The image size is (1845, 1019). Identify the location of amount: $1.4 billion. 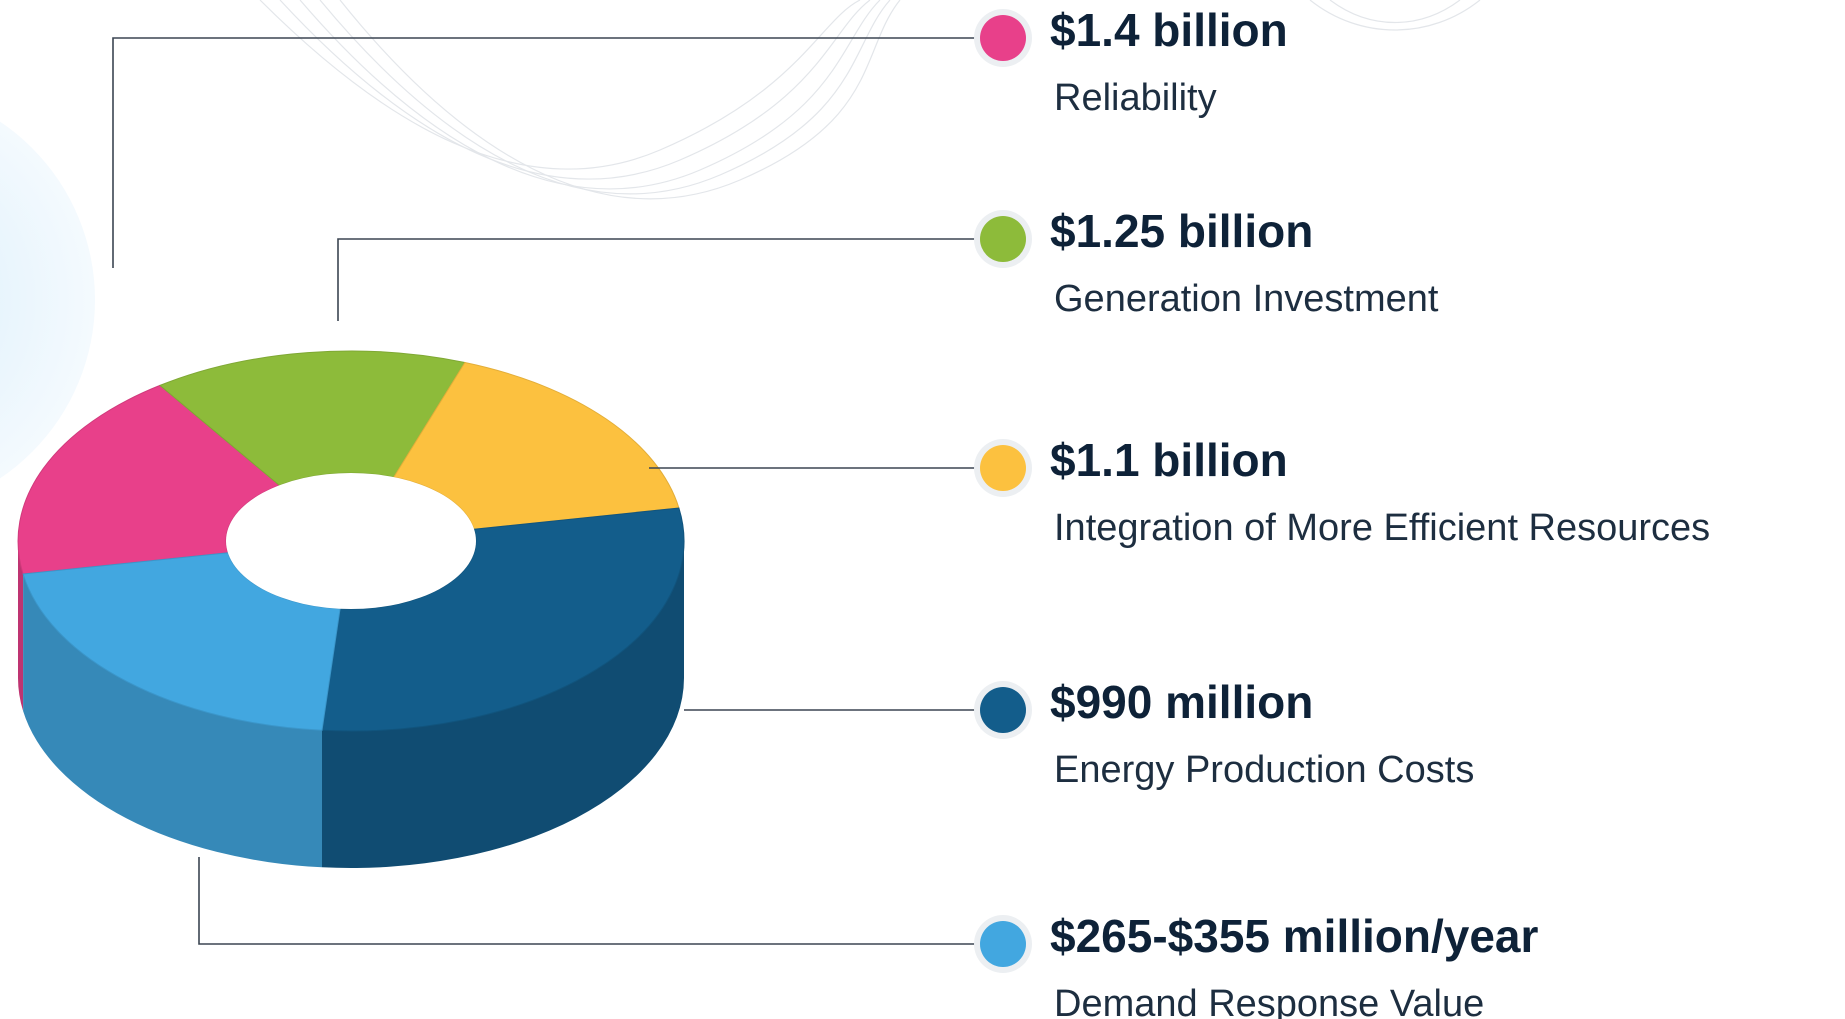
(1169, 30).